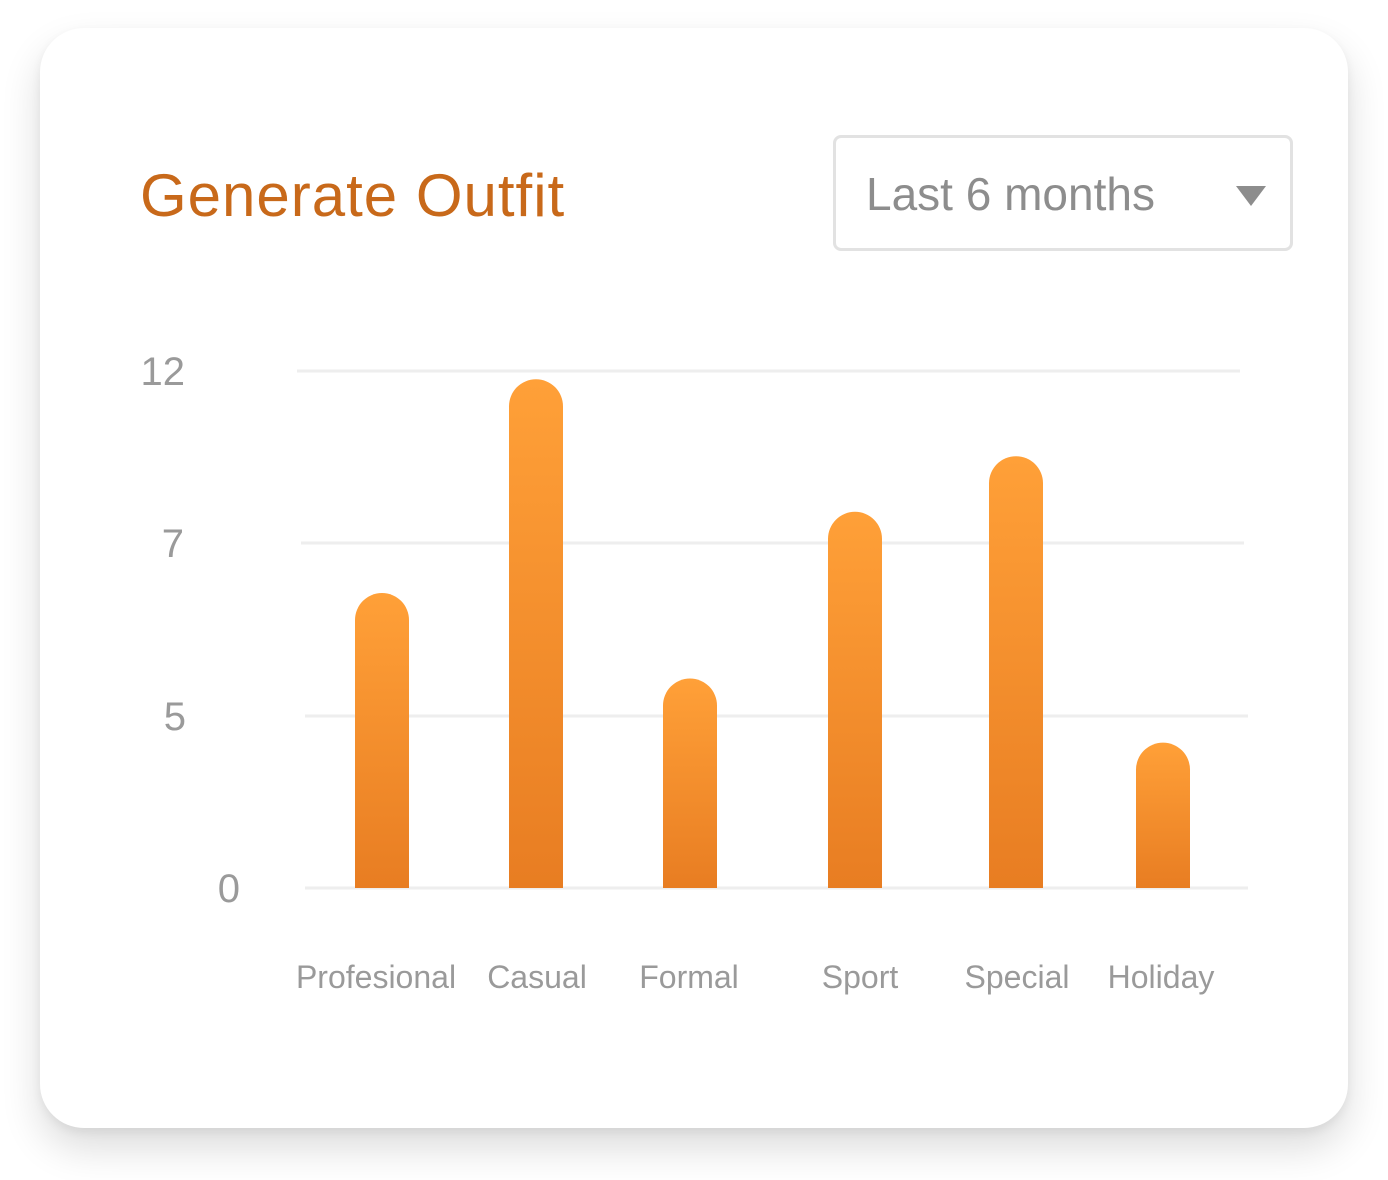  What do you see at coordinates (855, 699) in the screenshot?
I see `bar-sport` at bounding box center [855, 699].